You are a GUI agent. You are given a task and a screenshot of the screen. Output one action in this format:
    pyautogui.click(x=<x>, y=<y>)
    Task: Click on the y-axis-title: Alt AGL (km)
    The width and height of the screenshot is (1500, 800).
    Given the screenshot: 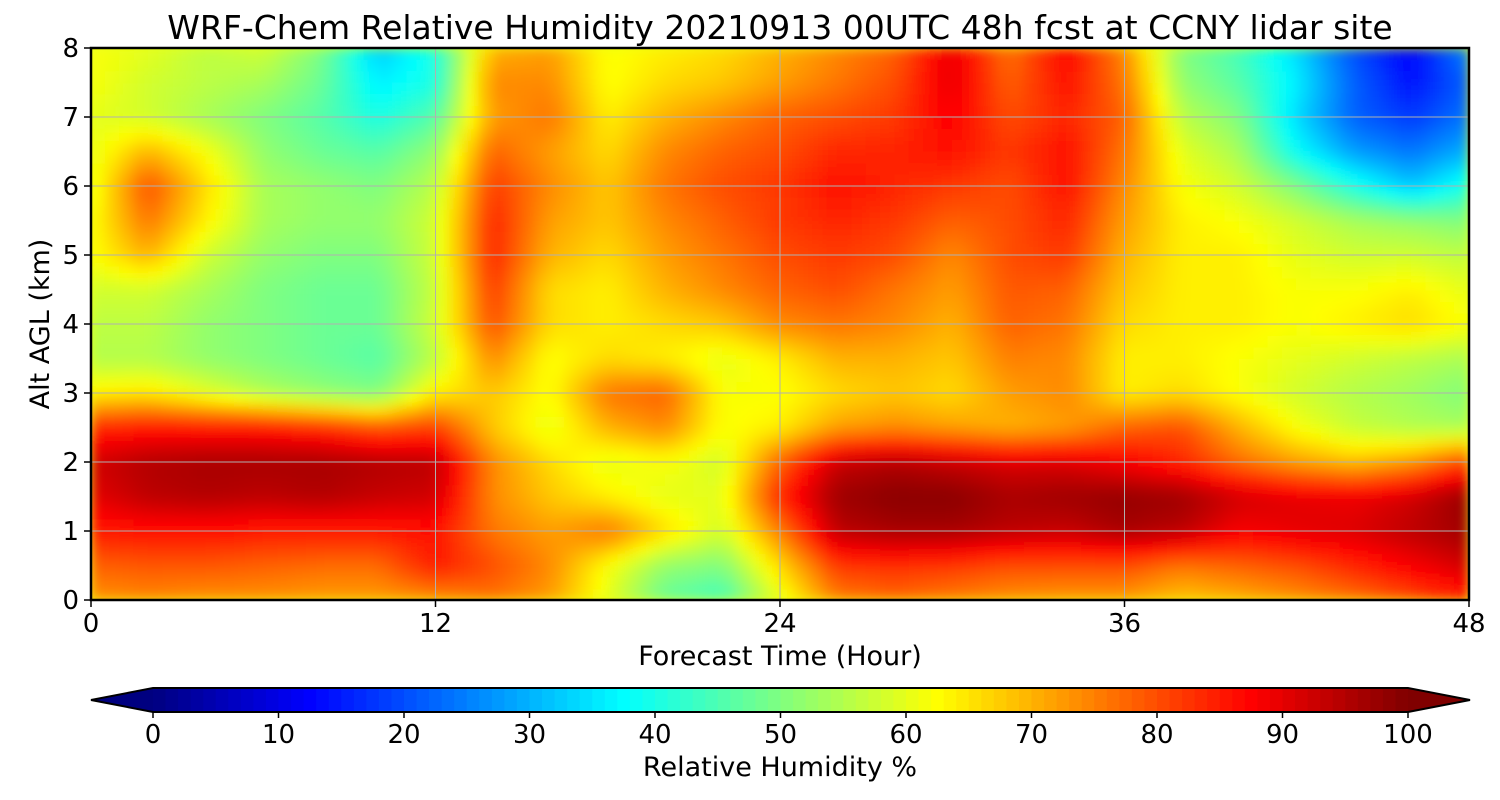 What is the action you would take?
    pyautogui.click(x=40, y=324)
    